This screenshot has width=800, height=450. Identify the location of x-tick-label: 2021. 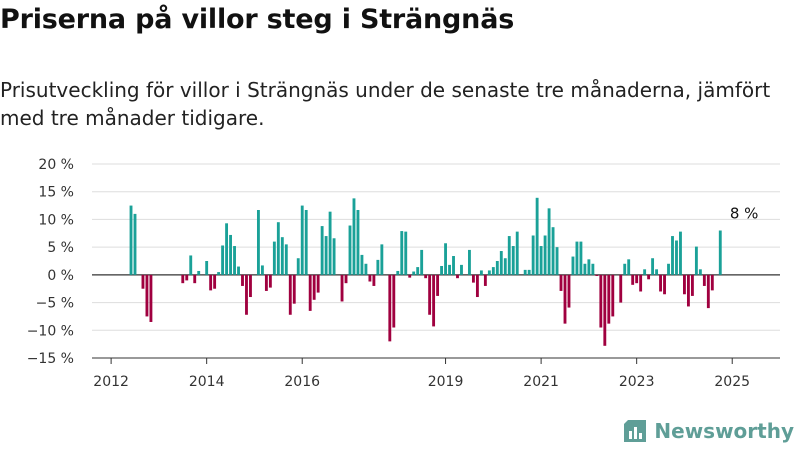
(541, 382).